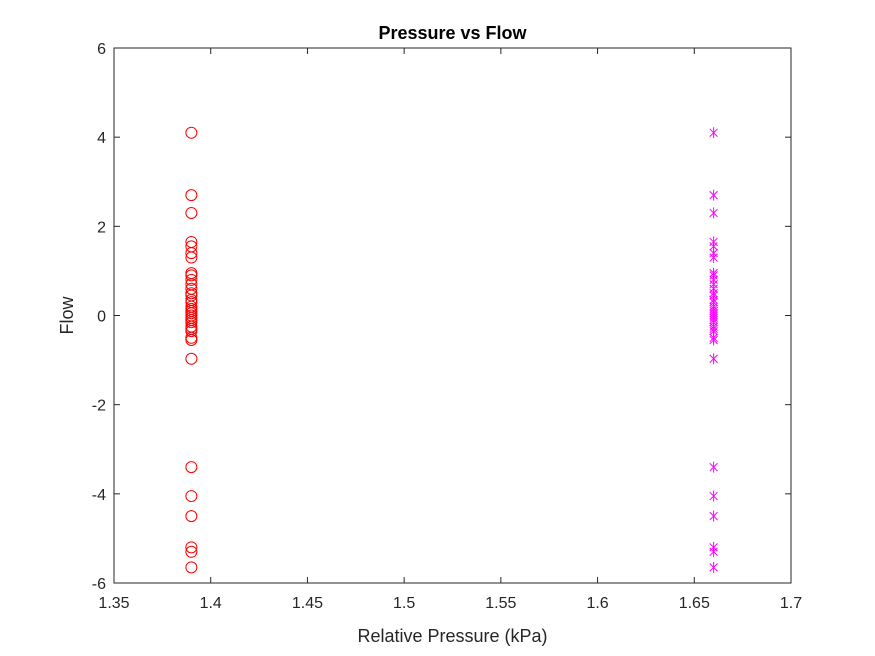 The width and height of the screenshot is (875, 656). I want to click on x-tick-label: 1.5, so click(404, 603).